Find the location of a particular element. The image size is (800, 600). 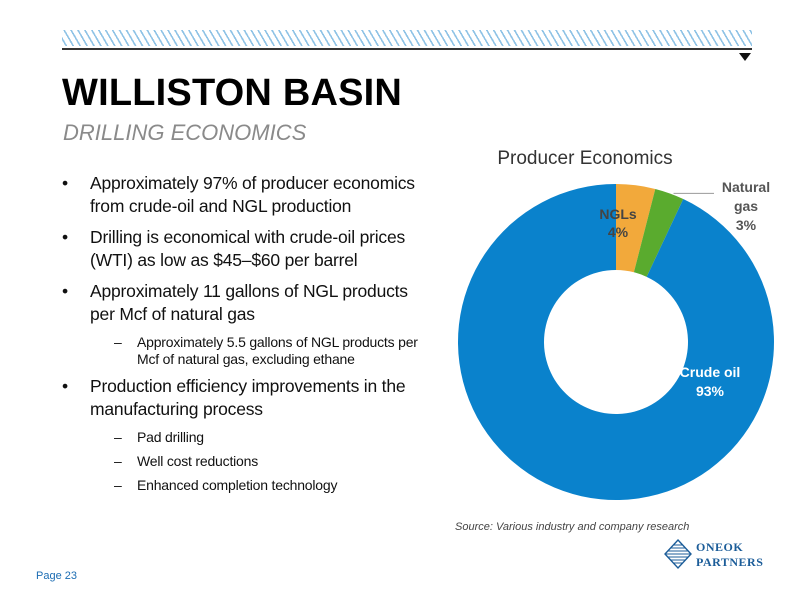

oneok-diamond-logo-icon is located at coordinates (678, 554).